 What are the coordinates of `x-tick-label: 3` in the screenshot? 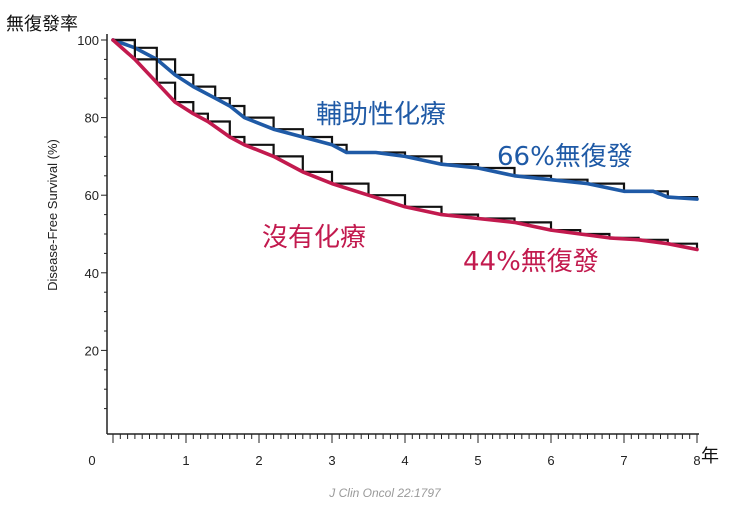 It's located at (331, 460).